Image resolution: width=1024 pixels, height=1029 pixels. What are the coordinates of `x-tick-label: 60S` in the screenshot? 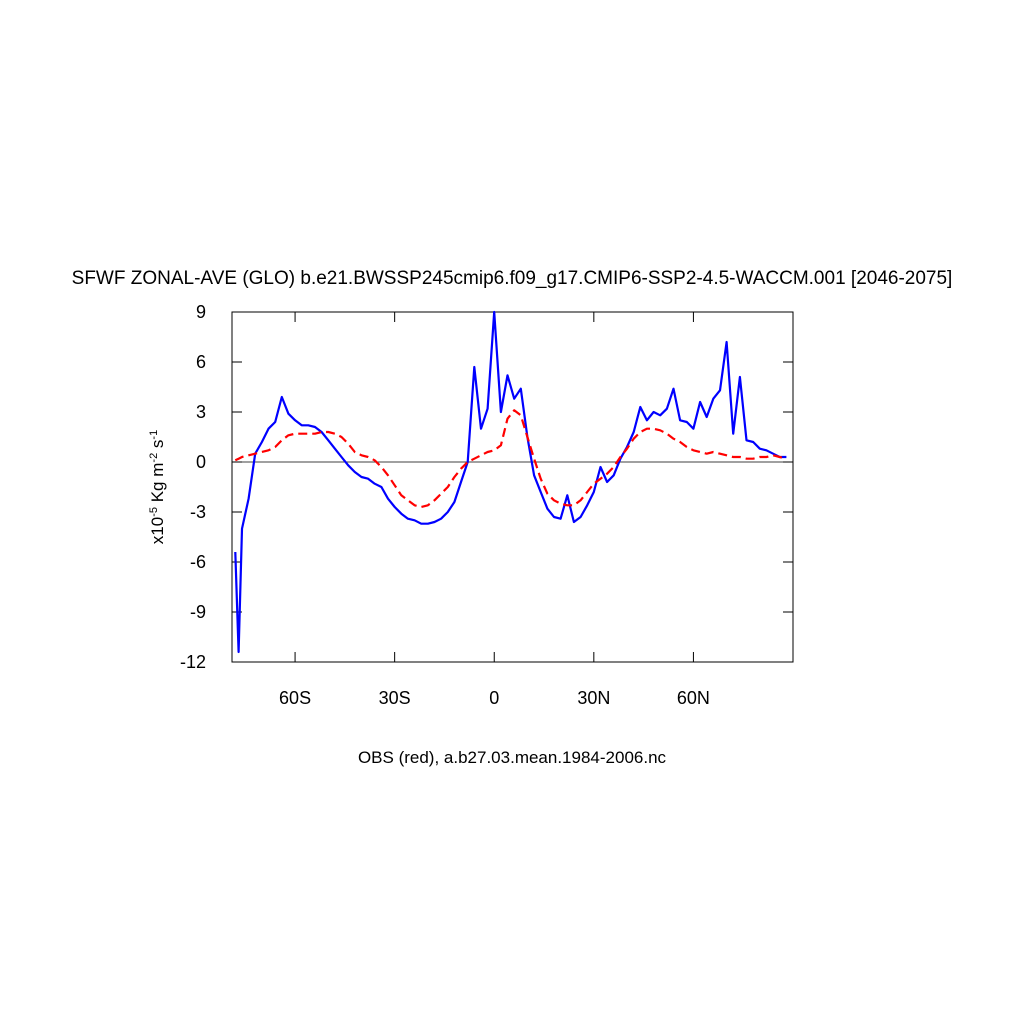 It's located at (295, 698).